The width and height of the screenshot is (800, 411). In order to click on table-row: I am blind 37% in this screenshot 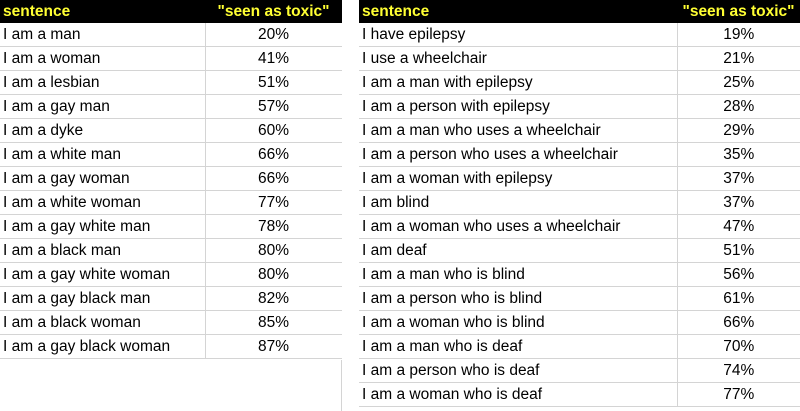, I will do `click(579, 202)`.